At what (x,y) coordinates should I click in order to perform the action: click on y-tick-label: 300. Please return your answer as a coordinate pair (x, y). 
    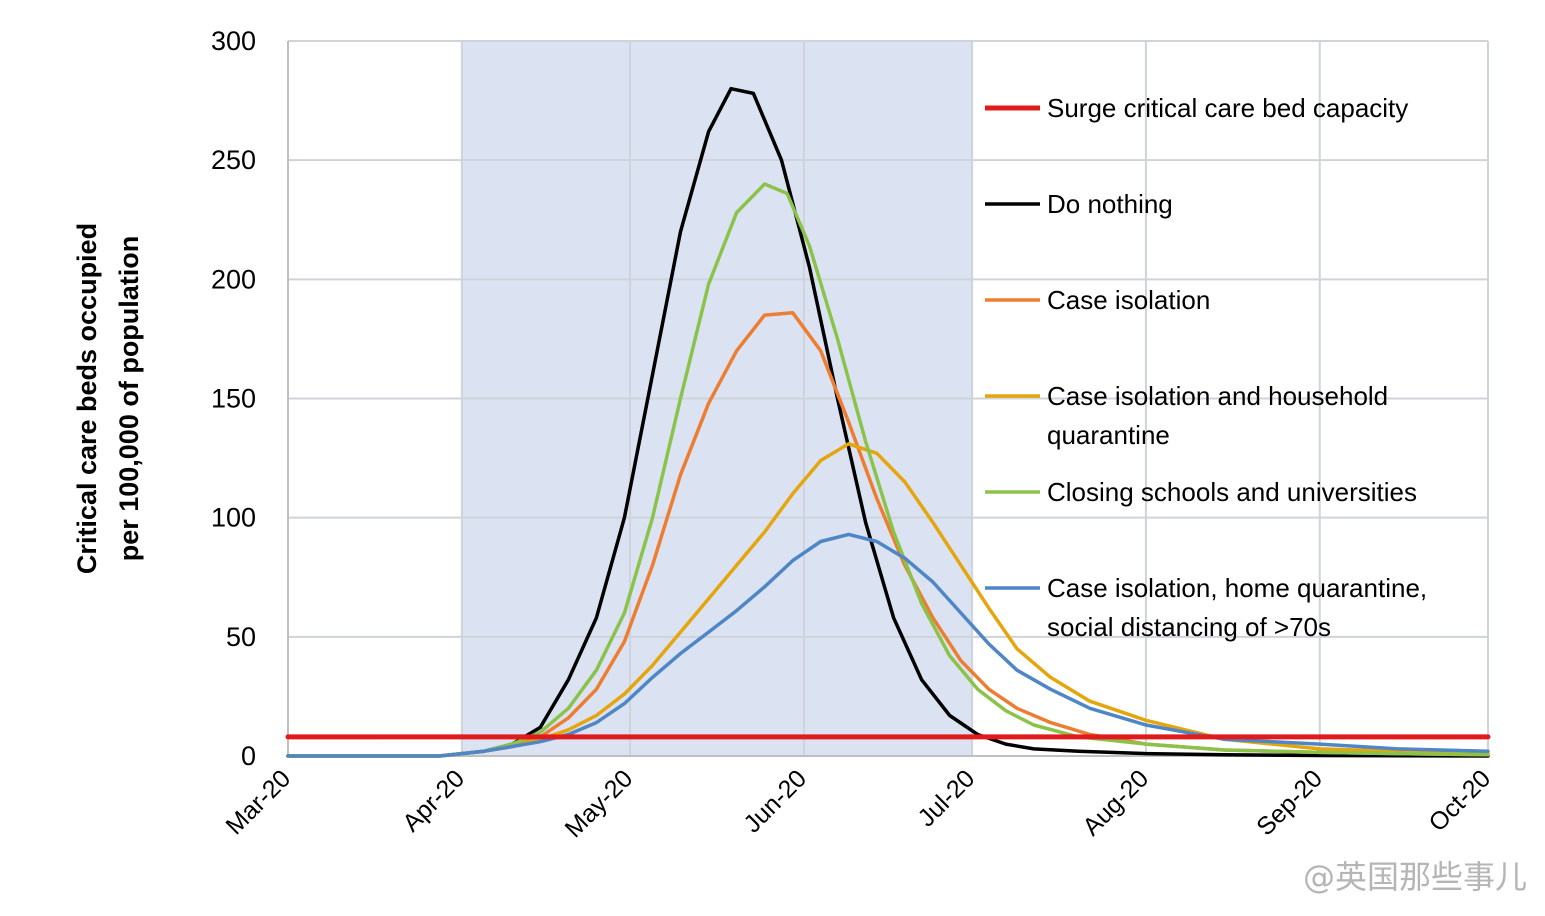
    Looking at the image, I should click on (233, 41).